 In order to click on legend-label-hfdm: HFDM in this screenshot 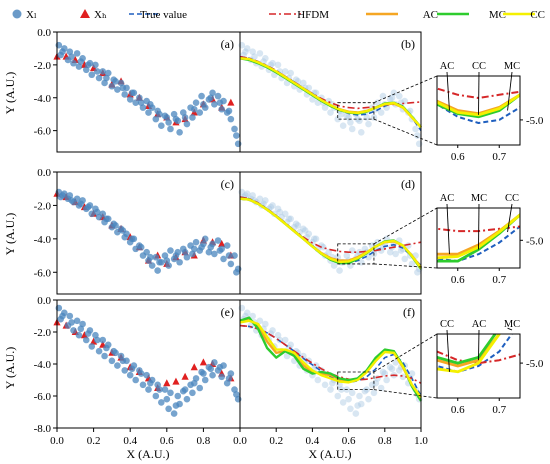, I will do `click(313, 15)`.